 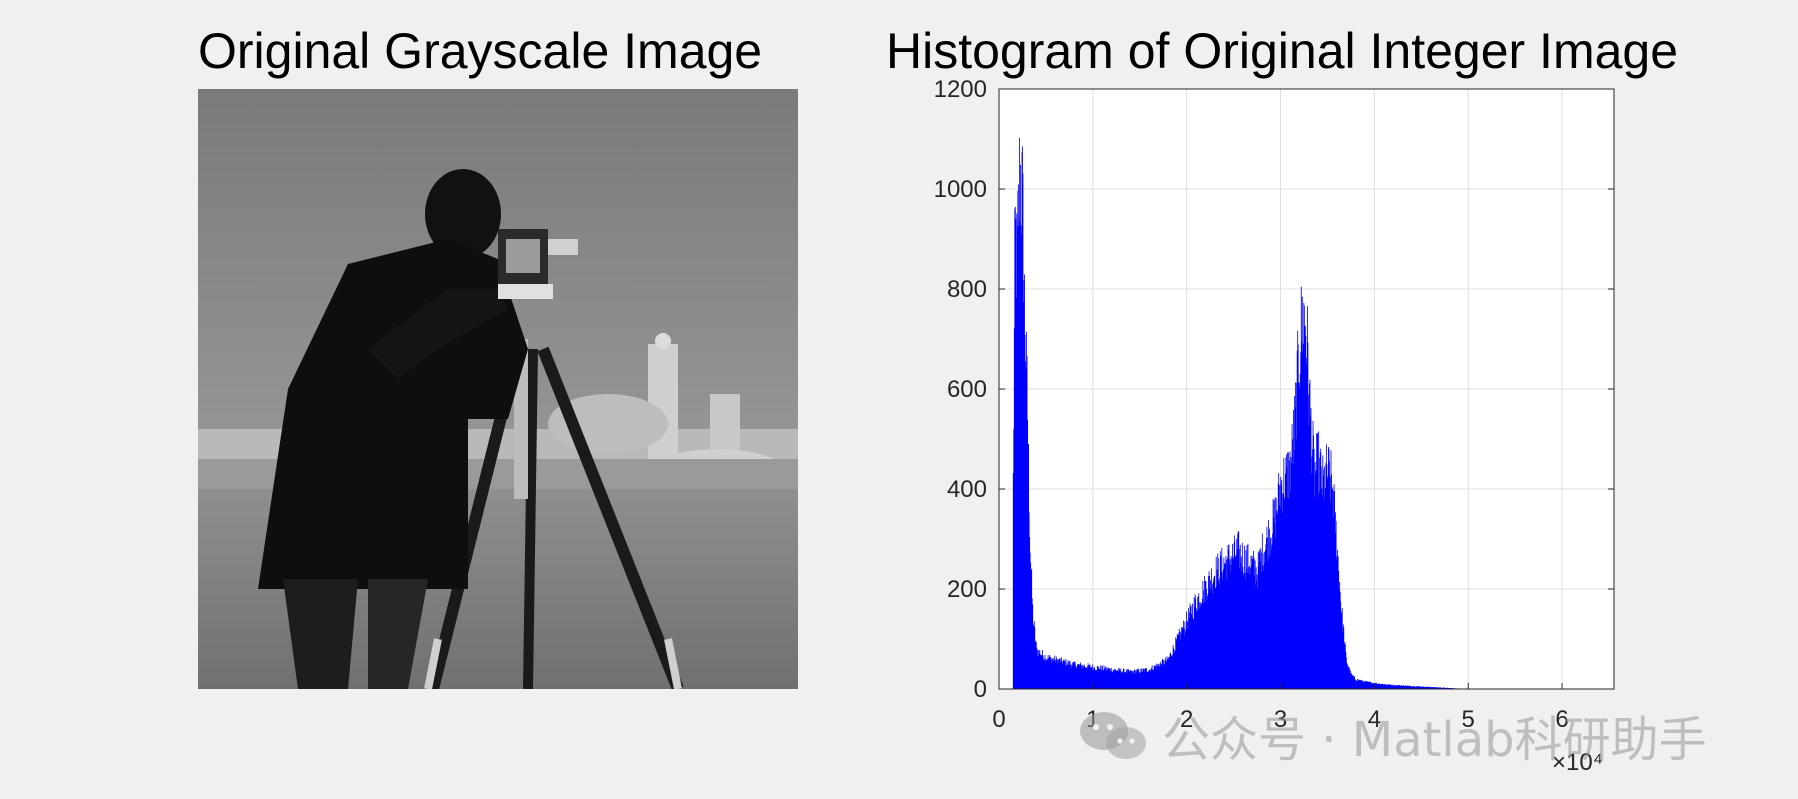 I want to click on chart-title: Histogram of Original Integer Image, so click(x=1282, y=51).